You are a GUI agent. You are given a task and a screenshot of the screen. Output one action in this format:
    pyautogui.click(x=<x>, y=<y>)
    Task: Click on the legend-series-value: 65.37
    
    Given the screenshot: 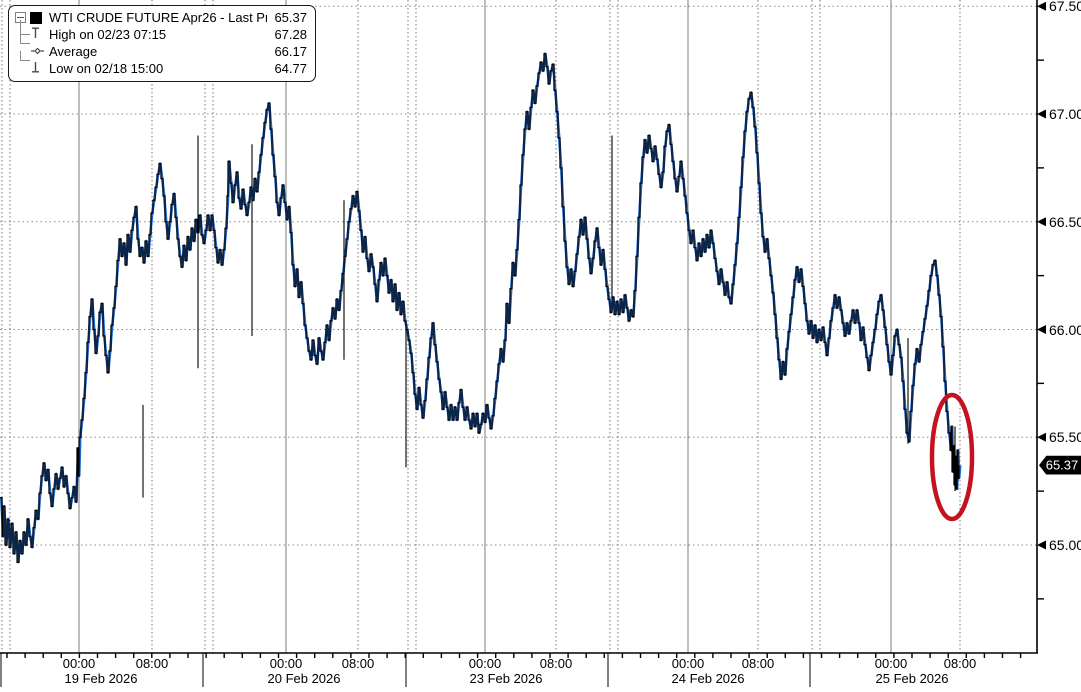 What is the action you would take?
    pyautogui.click(x=290, y=17)
    